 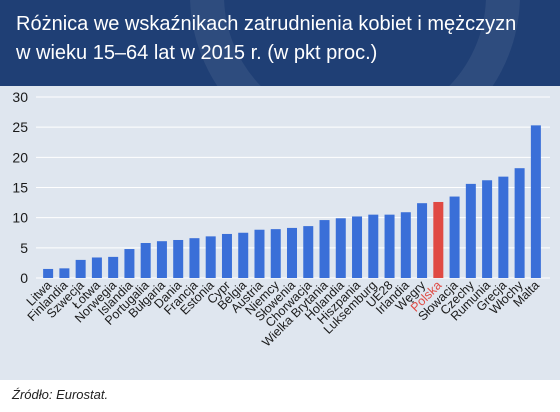 What do you see at coordinates (20, 188) in the screenshot?
I see `y-tick-label: 15` at bounding box center [20, 188].